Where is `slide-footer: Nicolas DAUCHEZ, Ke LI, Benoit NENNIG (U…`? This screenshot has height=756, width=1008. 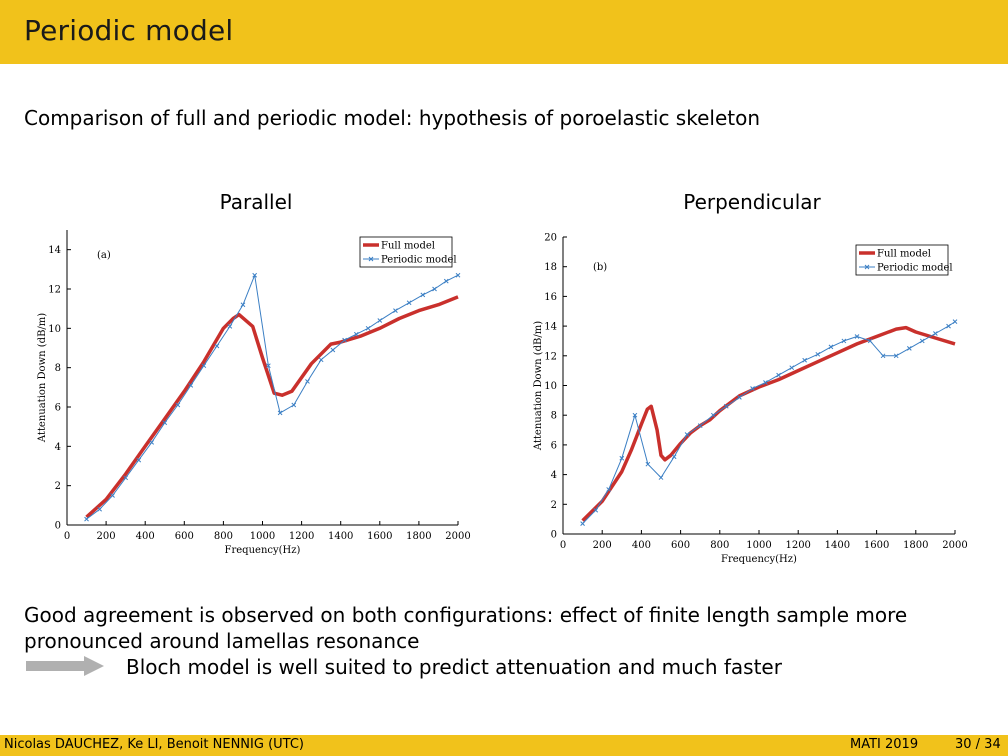
slide-footer: Nicolas DAUCHEZ, Ke LI, Benoit NENNIG (U… is located at coordinates (504, 745).